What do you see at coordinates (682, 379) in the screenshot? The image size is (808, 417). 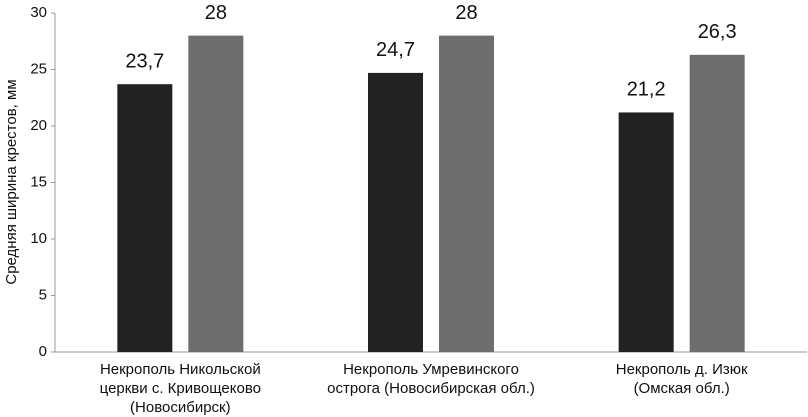 I see `x-tick-label: Некрополь д. Изюк (Омская обл.)` at bounding box center [682, 379].